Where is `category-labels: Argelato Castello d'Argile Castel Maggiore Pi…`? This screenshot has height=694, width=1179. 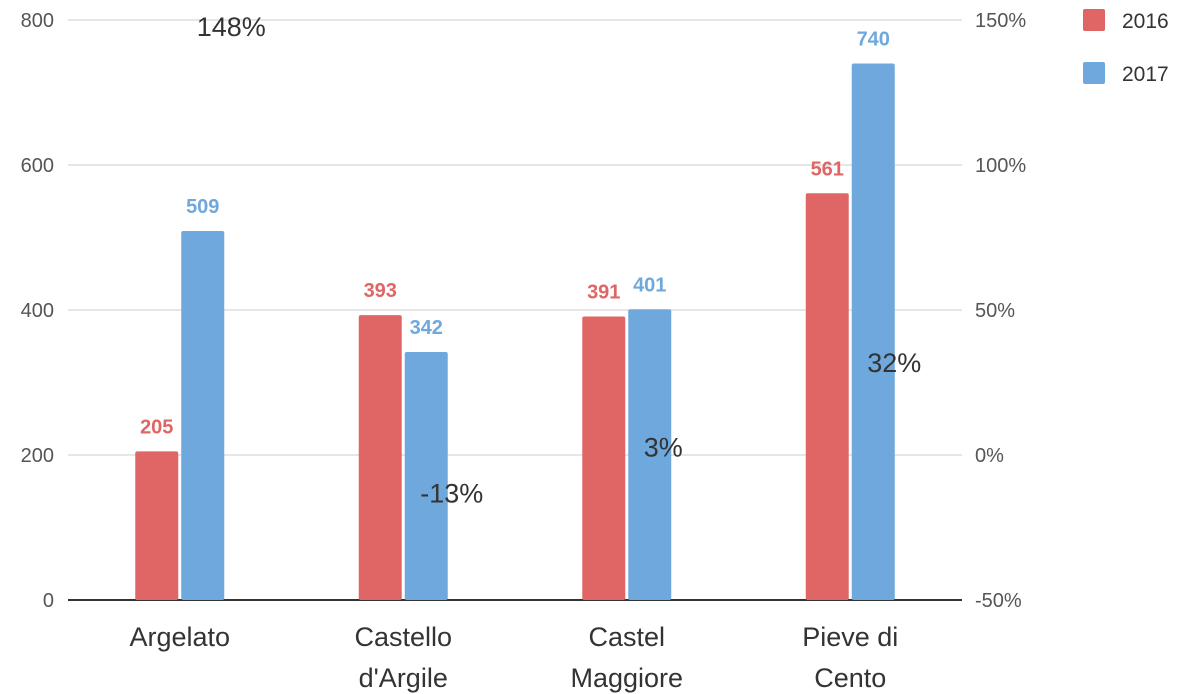 category-labels: Argelato Castello d'Argile Castel Maggiore Pi… is located at coordinates (513, 657).